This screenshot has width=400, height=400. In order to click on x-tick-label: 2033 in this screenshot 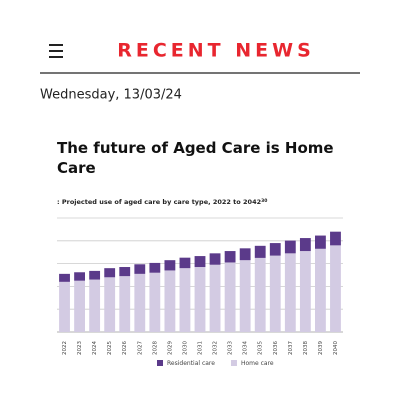, I will do `click(231, 348)`.